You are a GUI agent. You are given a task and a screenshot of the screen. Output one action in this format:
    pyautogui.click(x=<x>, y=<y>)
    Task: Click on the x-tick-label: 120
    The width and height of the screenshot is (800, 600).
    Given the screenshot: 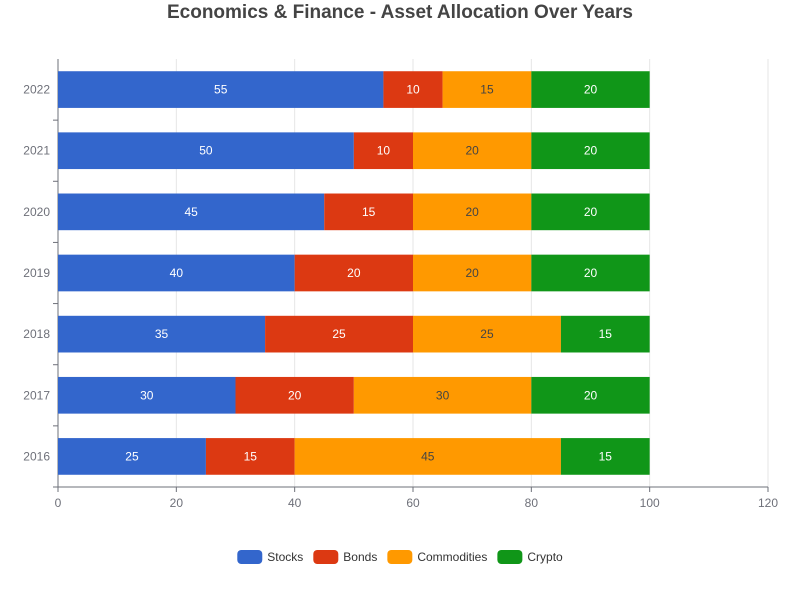 What is the action you would take?
    pyautogui.click(x=768, y=503)
    